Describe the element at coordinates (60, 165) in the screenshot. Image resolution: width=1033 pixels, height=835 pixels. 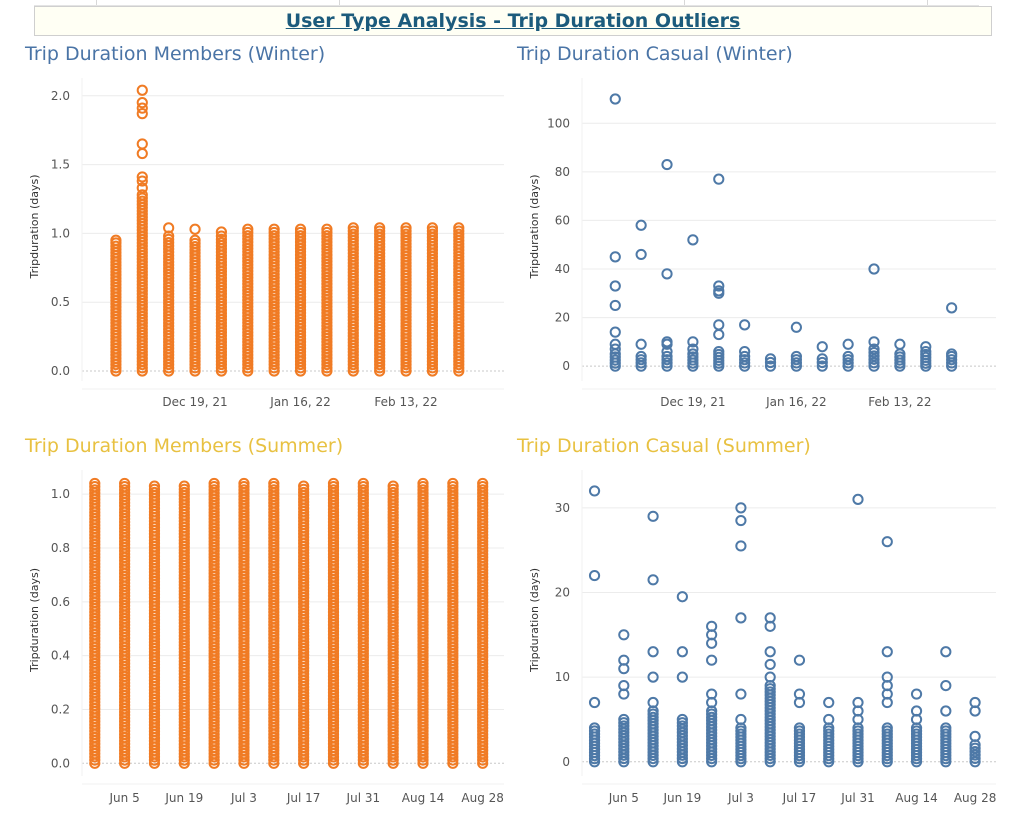
I see `y-tick-label: 1.5` at that location.